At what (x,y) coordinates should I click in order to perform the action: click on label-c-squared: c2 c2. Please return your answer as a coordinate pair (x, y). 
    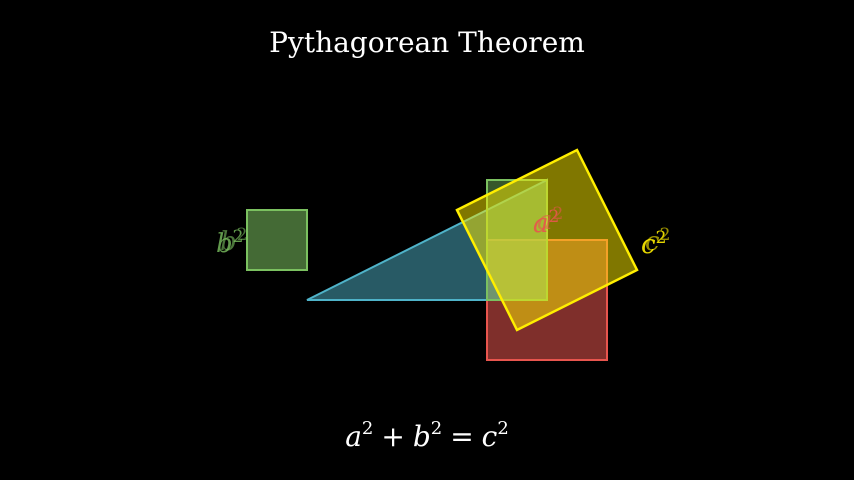
    Looking at the image, I should click on (655, 242).